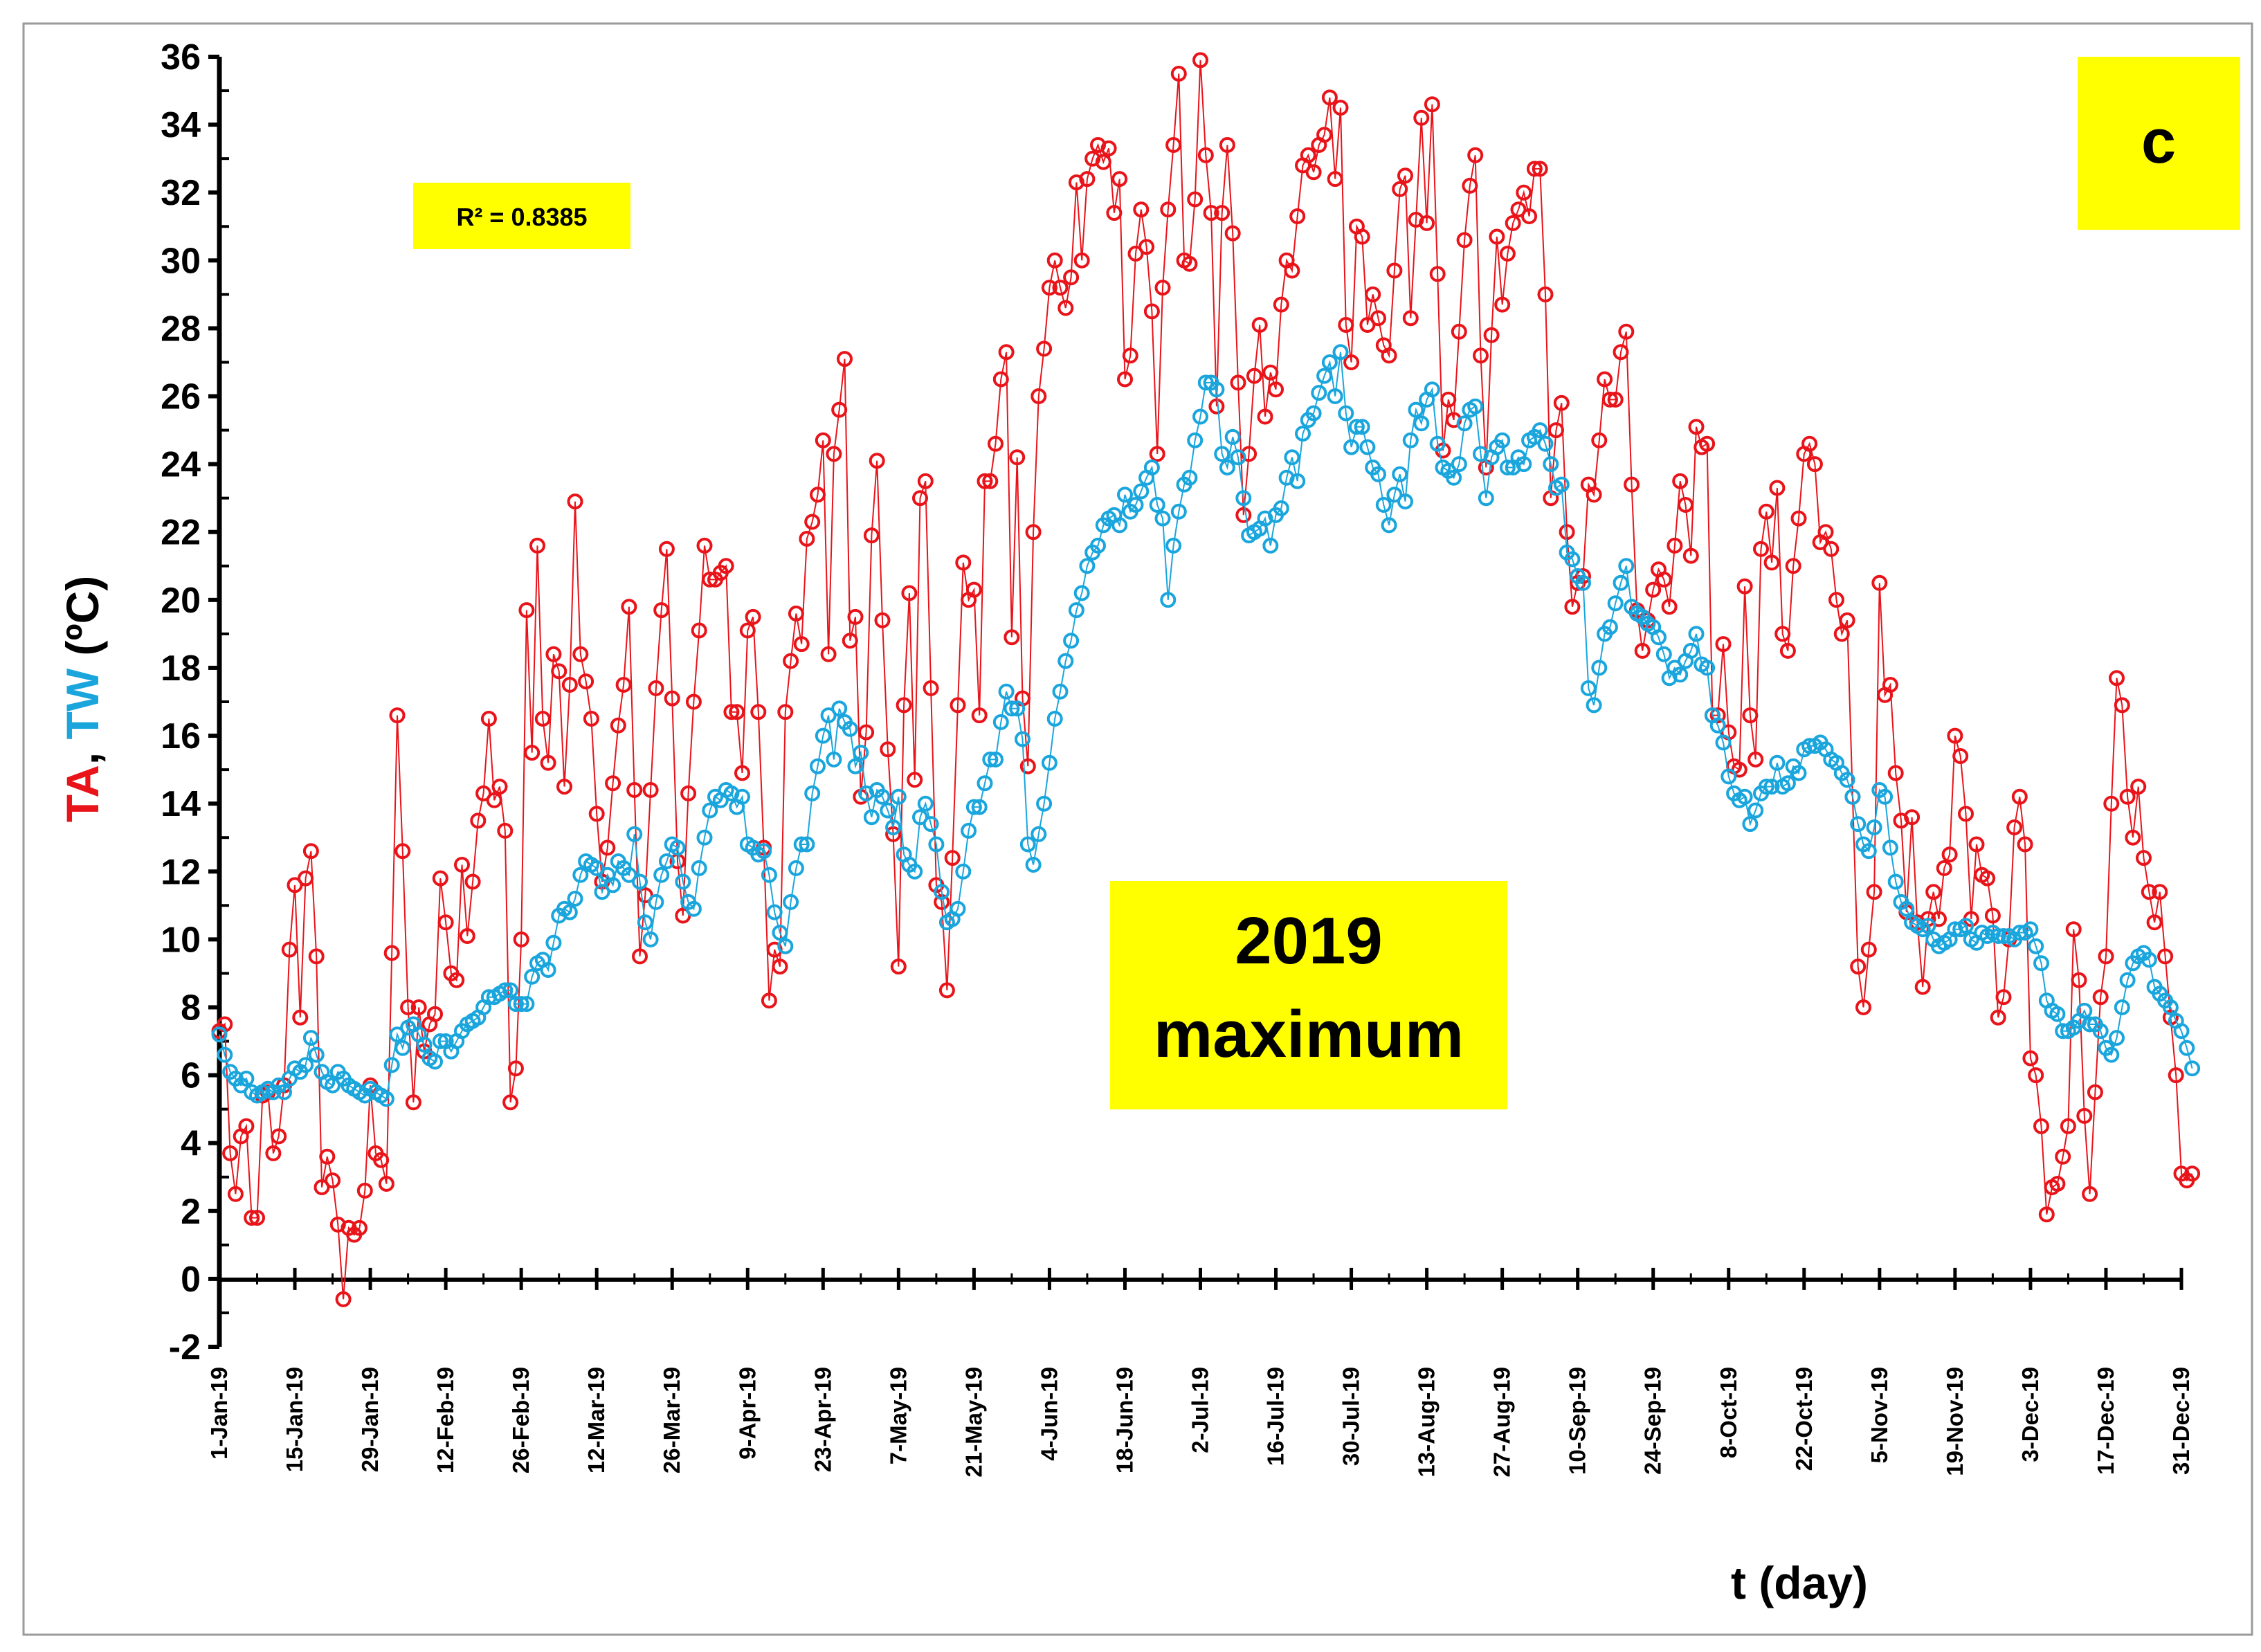 This screenshot has height=1652, width=2261. I want to click on x-tick-label: 15-Jan-19, so click(294, 1419).